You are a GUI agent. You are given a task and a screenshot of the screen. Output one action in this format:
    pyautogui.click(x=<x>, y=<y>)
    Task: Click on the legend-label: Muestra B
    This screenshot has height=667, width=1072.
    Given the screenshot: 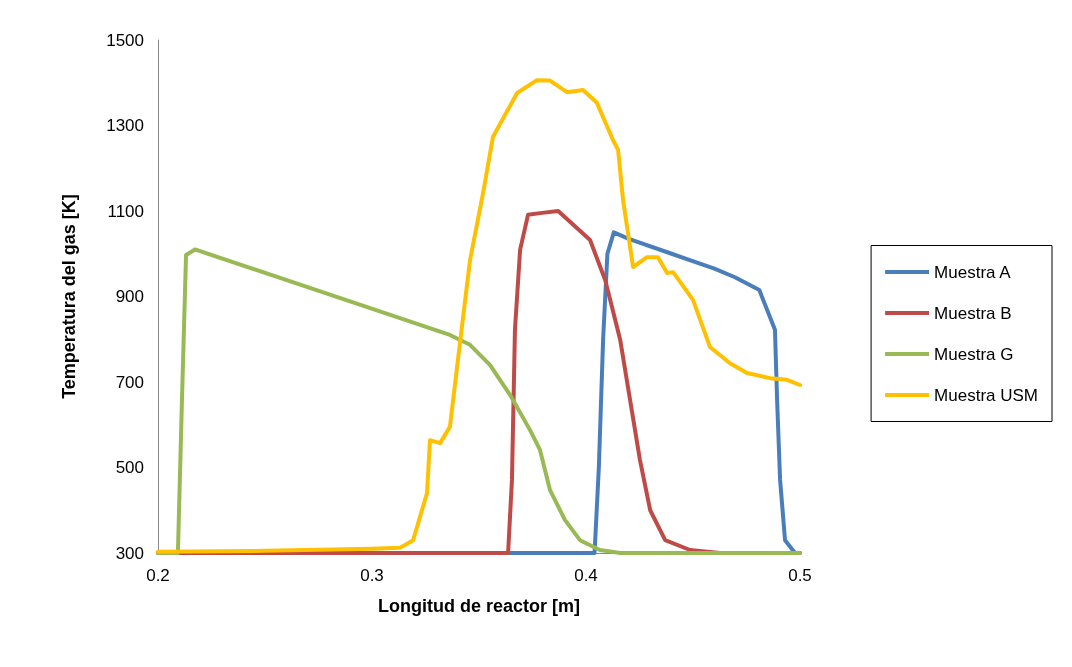 What is the action you would take?
    pyautogui.click(x=973, y=313)
    